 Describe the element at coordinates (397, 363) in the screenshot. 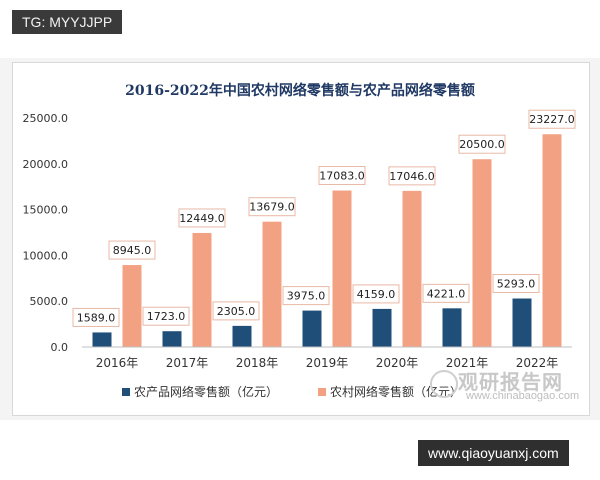

I see `x-tick-label: 2020年` at that location.